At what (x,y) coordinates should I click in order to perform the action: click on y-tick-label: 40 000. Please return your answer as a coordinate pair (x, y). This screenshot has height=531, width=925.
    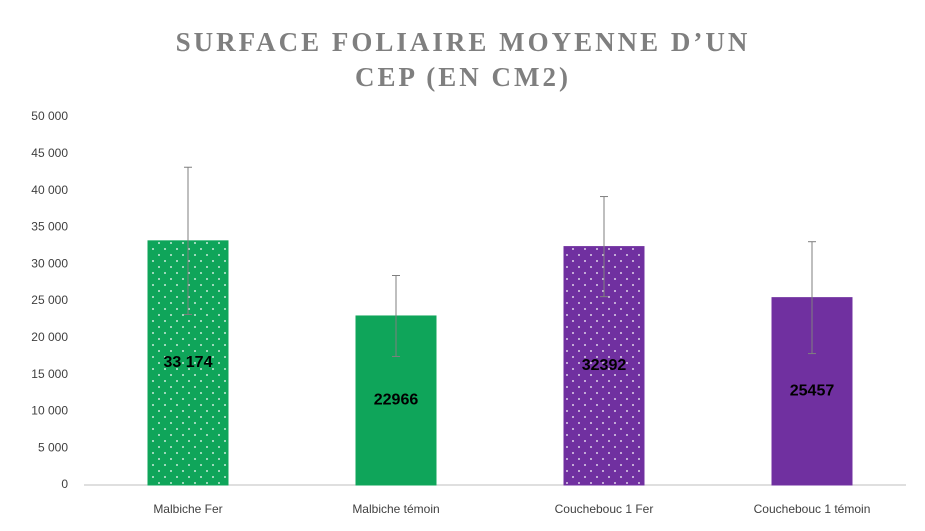
    Looking at the image, I should click on (49, 190).